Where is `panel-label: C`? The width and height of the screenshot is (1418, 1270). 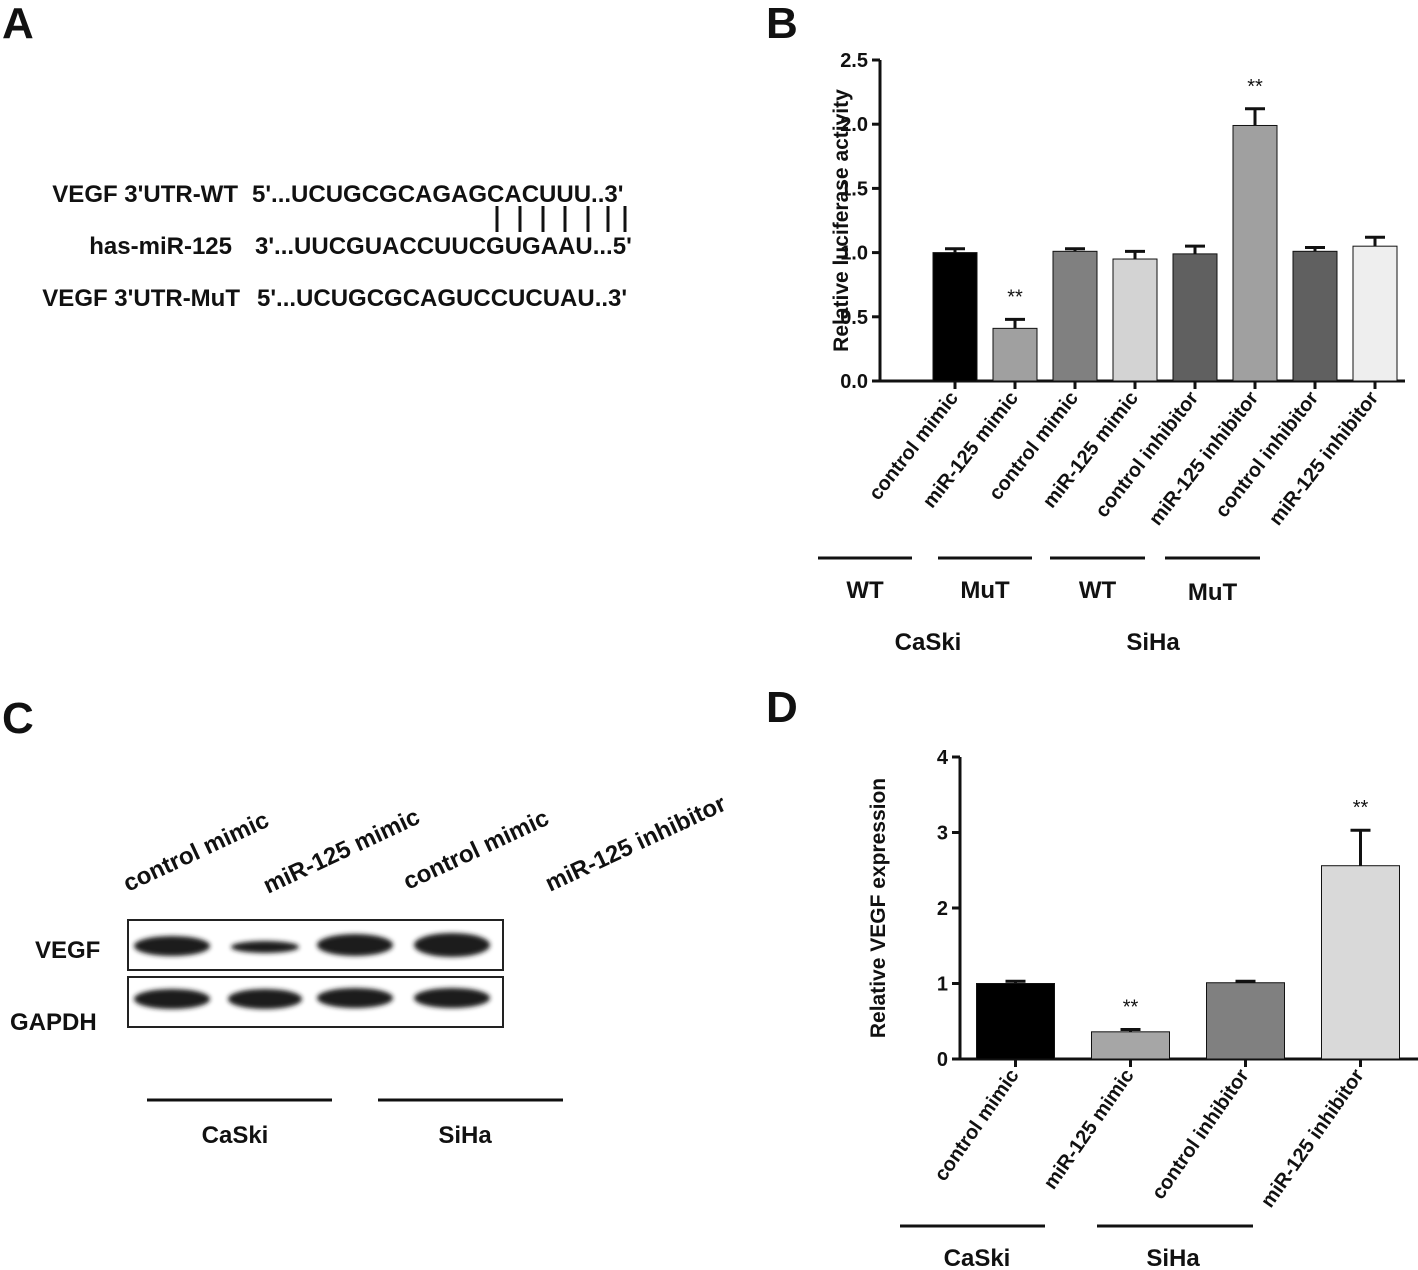
panel-label: C is located at coordinates (18, 718).